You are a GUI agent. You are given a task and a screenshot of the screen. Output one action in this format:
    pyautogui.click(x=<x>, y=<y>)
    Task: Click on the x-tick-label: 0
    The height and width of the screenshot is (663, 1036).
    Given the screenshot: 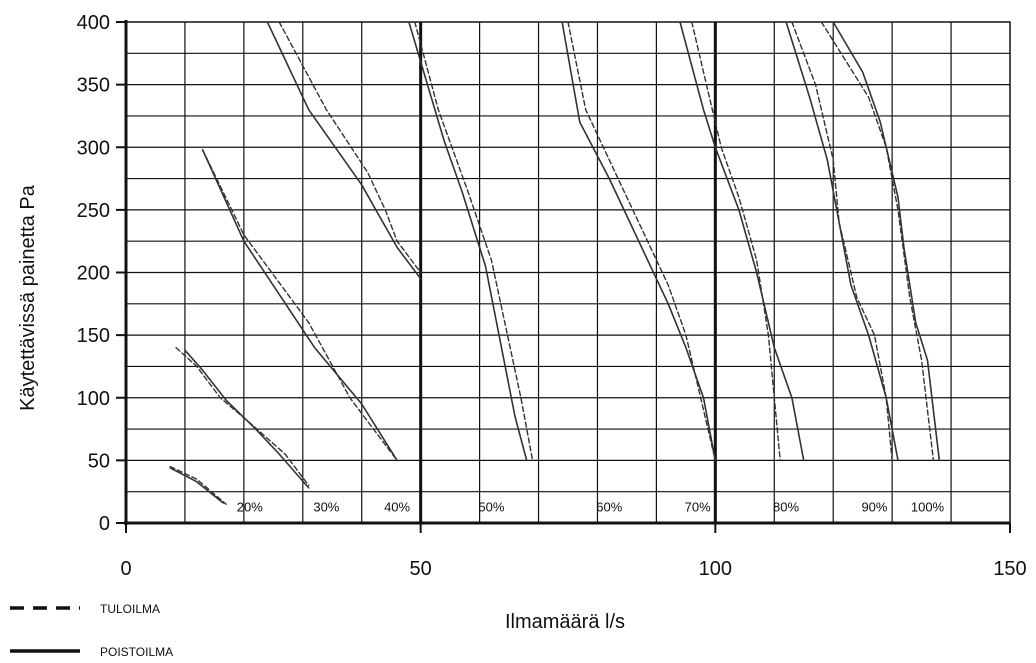 What is the action you would take?
    pyautogui.click(x=125, y=569)
    